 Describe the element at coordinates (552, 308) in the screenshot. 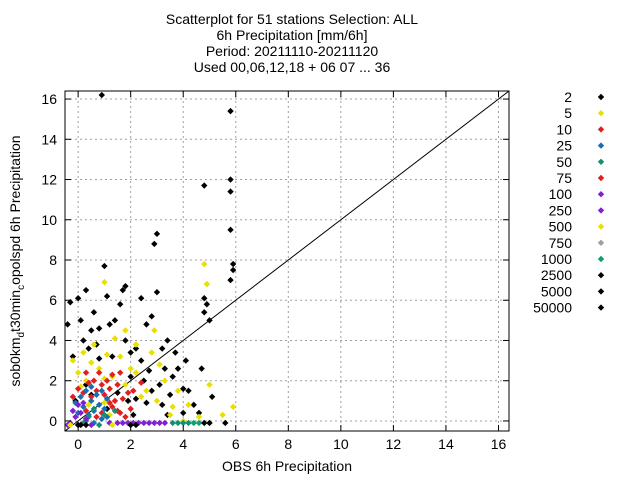

I see `legend-entry-label: 50000` at that location.